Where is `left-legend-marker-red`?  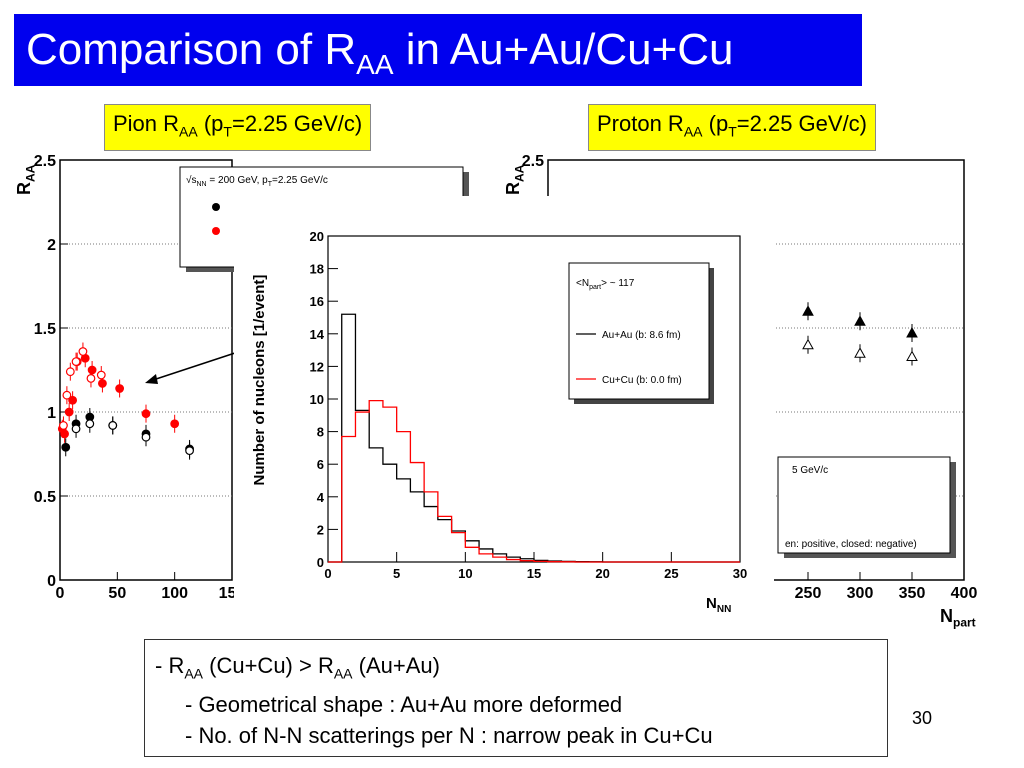
left-legend-marker-red is located at coordinates (216, 231).